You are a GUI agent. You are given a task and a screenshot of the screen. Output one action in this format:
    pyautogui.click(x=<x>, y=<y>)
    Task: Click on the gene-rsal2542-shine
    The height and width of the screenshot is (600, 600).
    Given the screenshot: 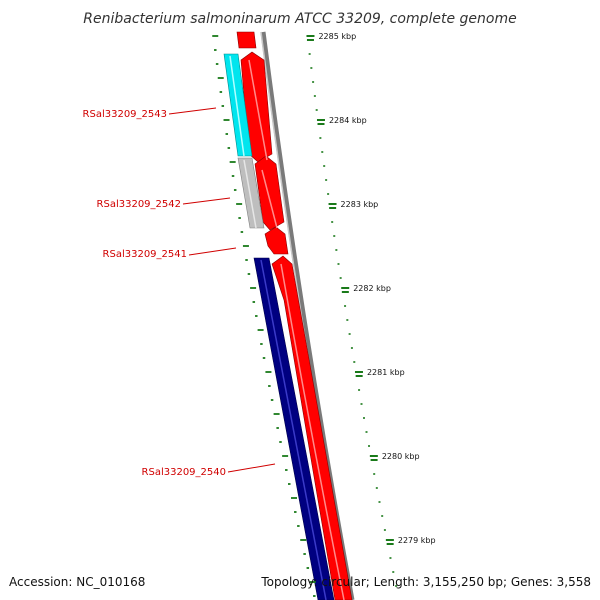 What is the action you would take?
    pyautogui.click(x=250, y=194)
    